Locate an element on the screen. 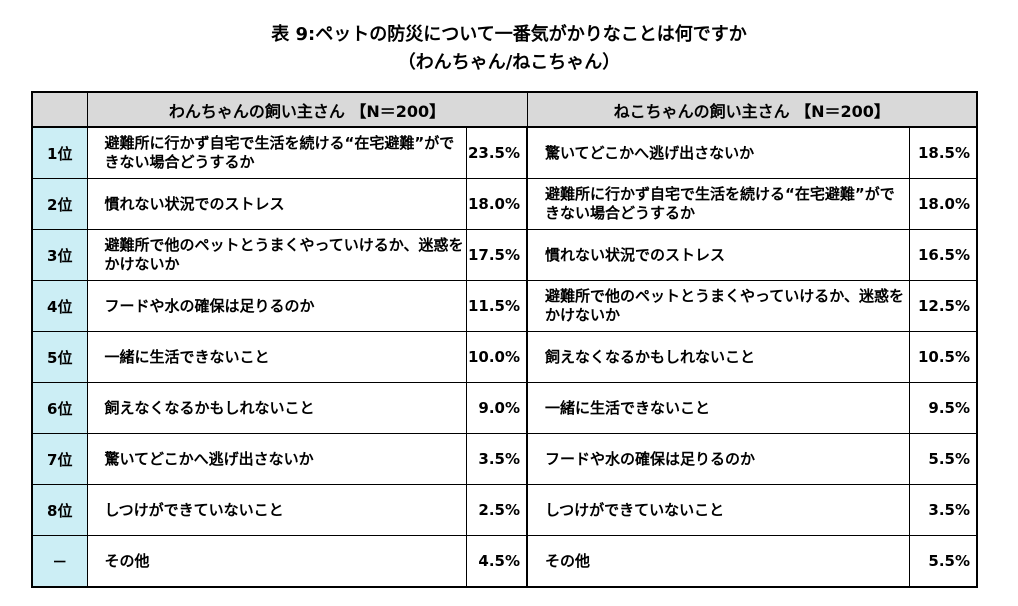 This screenshot has height=606, width=1018. rank-cell: 8位 is located at coordinates (59, 510).